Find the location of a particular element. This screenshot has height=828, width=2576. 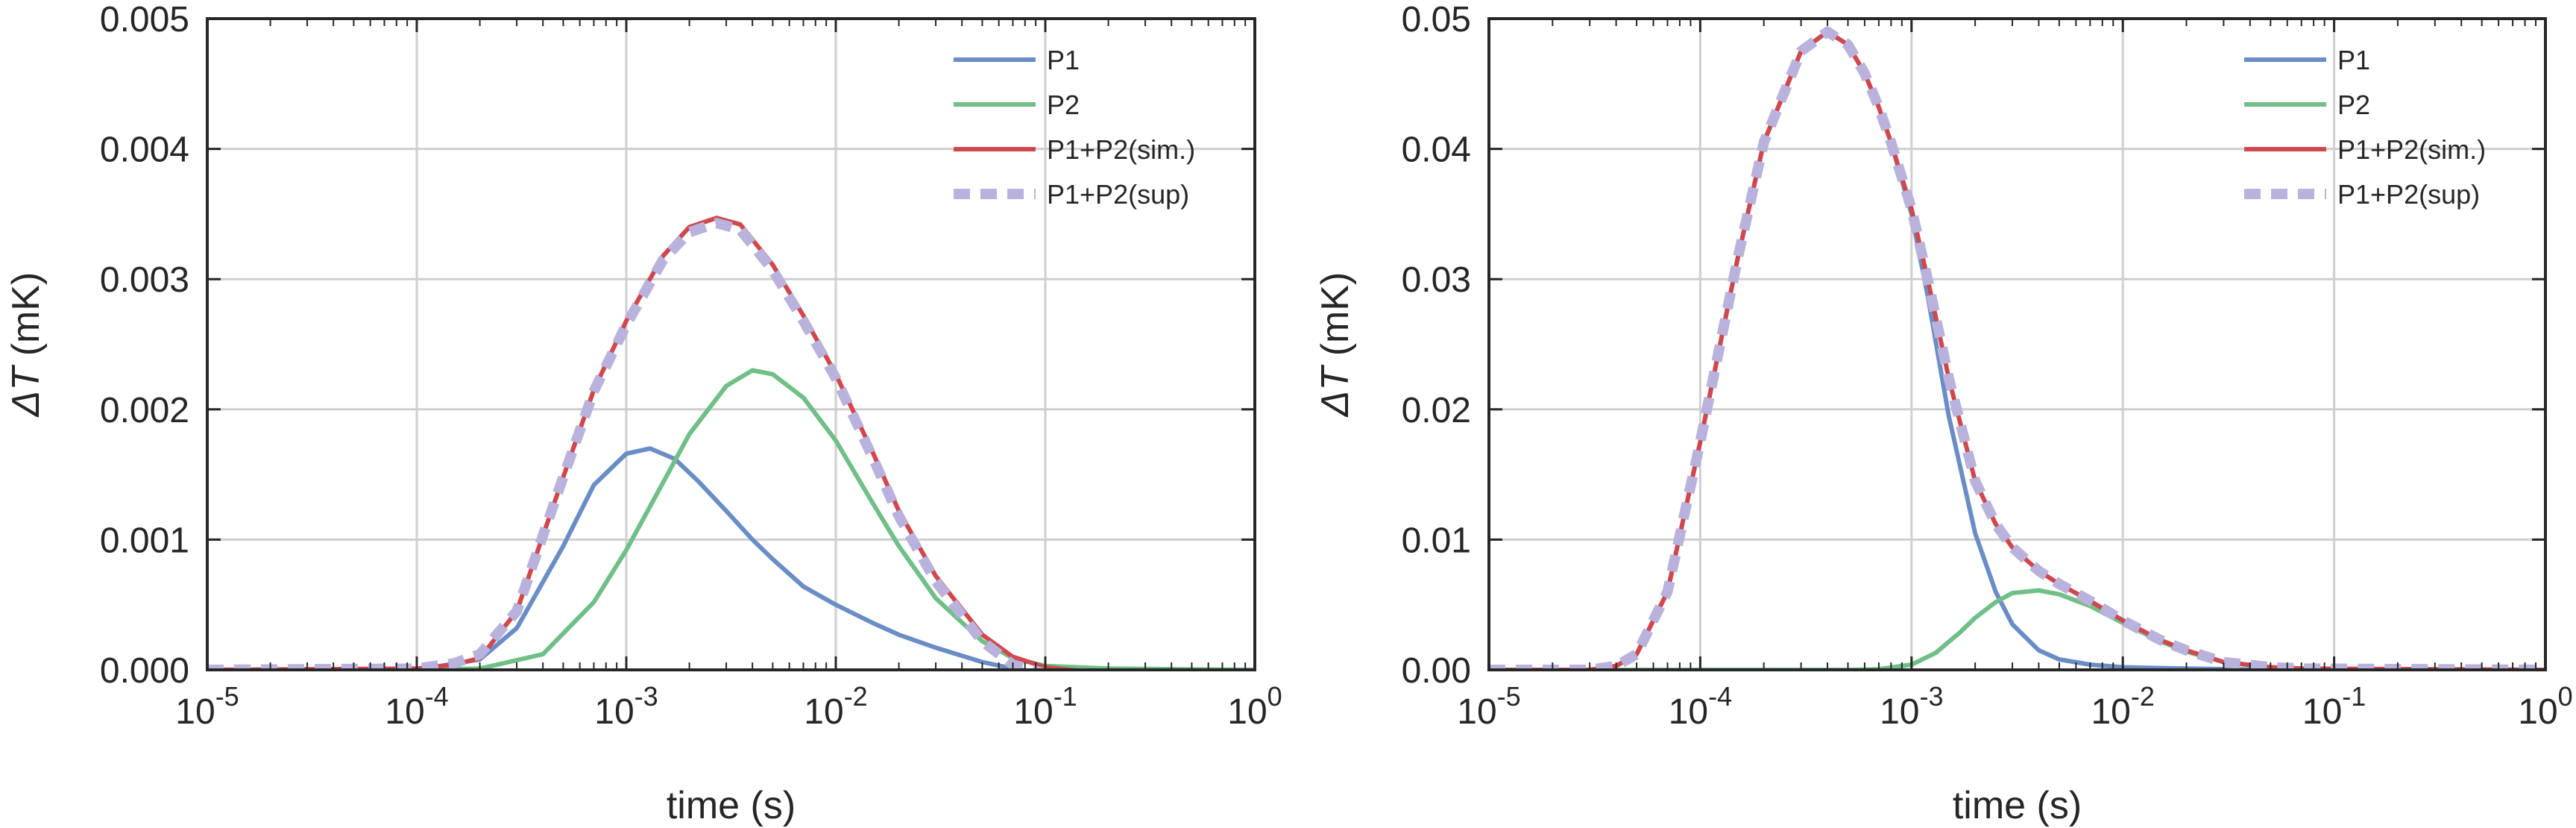

y-tick-label: 0.05 is located at coordinates (1436, 20).